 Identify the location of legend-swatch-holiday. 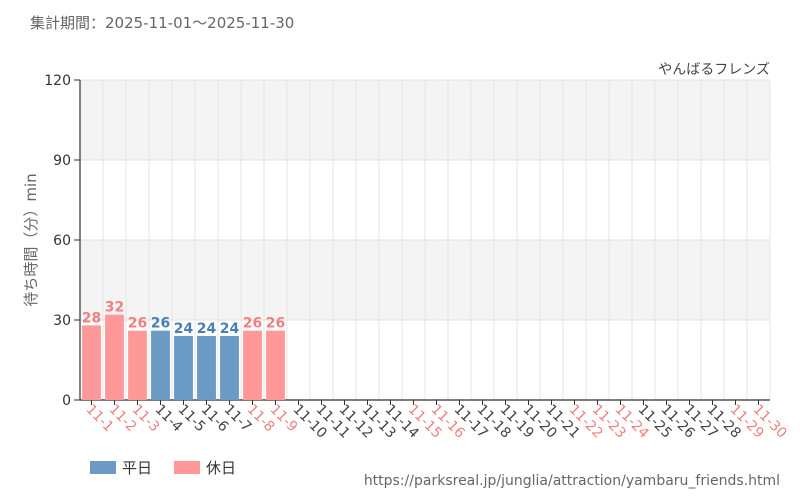
(187, 467).